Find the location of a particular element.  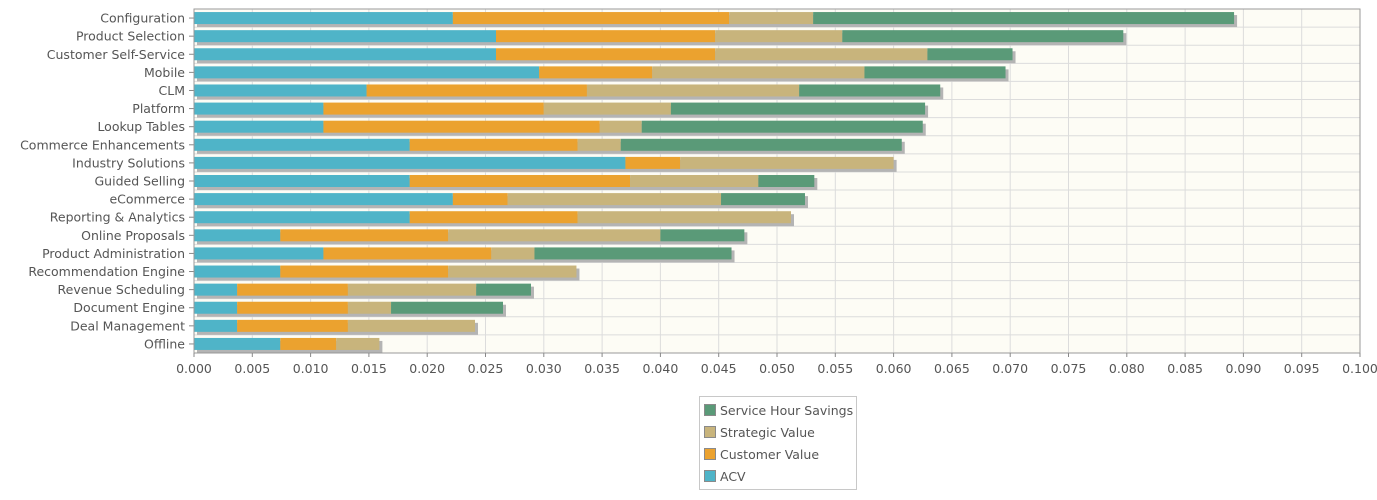

x-tick-label: 0.030 is located at coordinates (544, 368).